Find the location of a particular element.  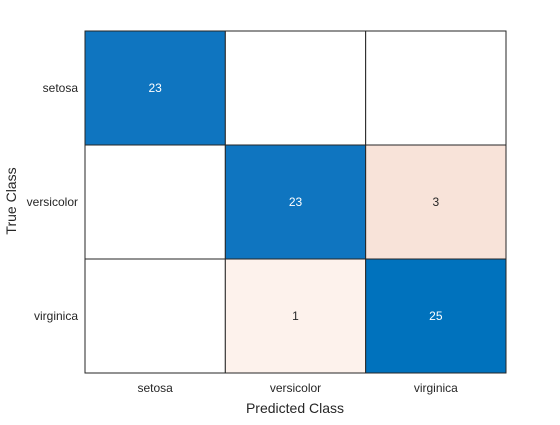

cell-value-label: 3 is located at coordinates (435, 202).